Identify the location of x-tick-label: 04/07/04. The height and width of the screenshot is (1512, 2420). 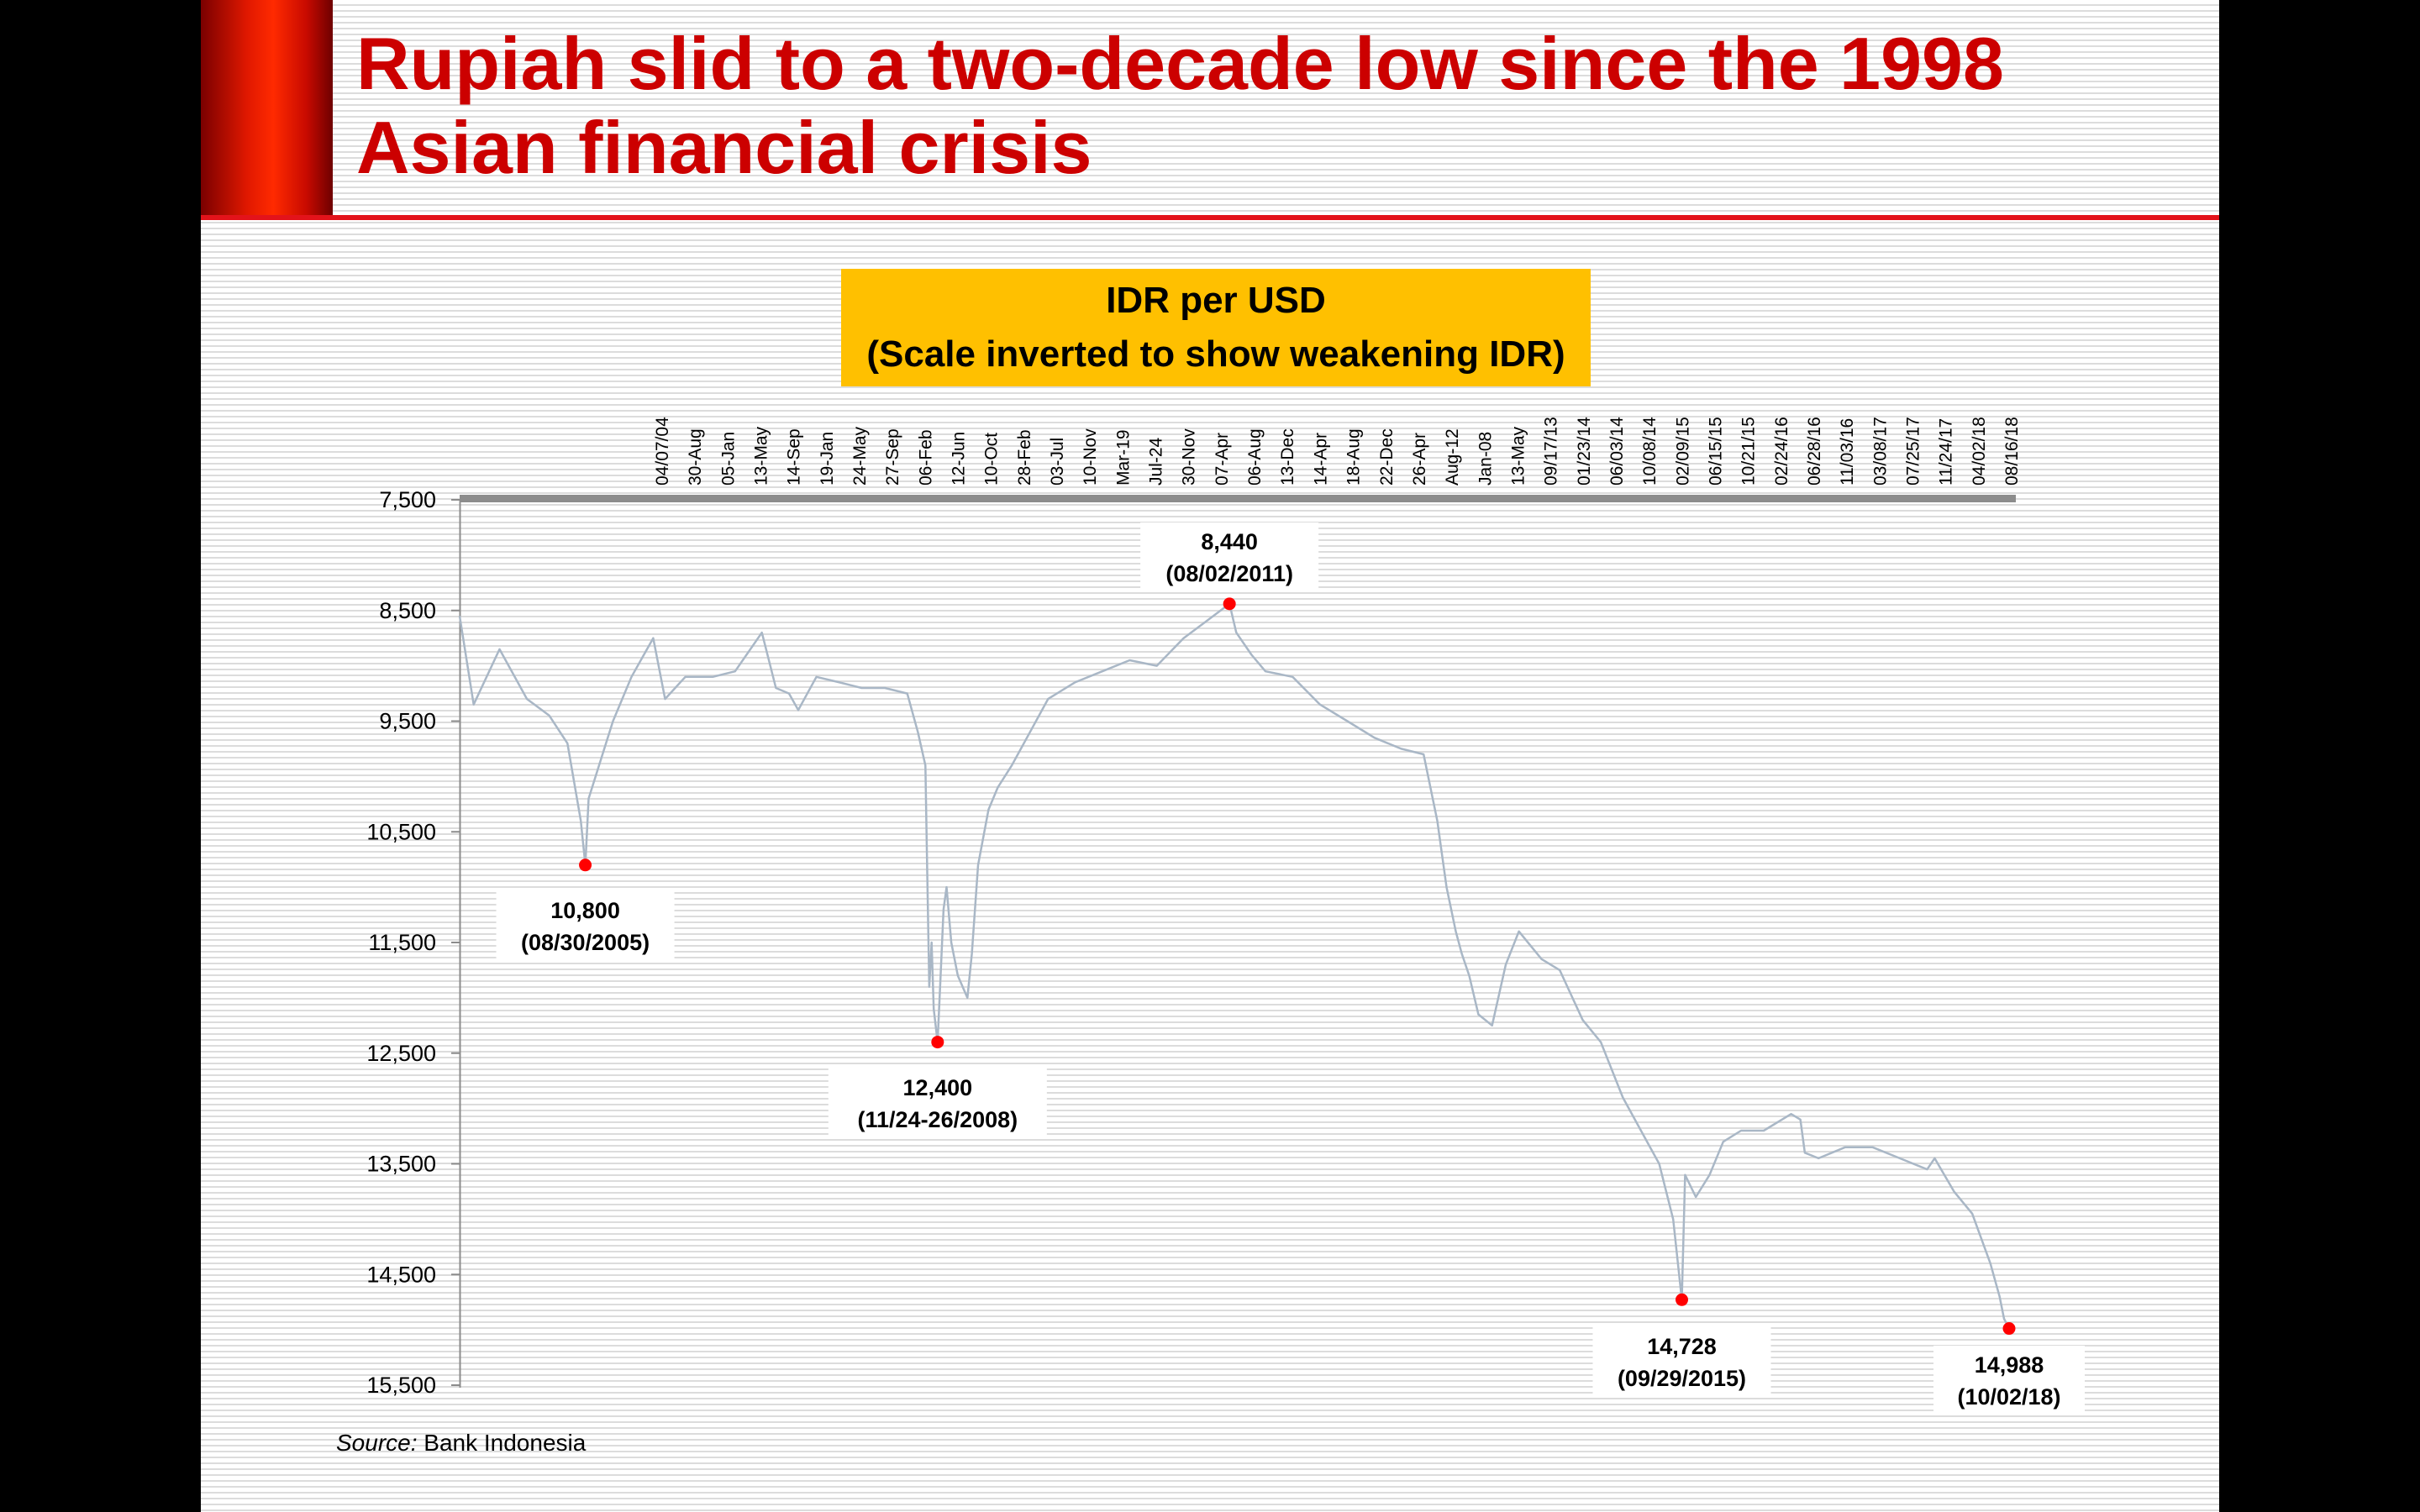
(662, 451).